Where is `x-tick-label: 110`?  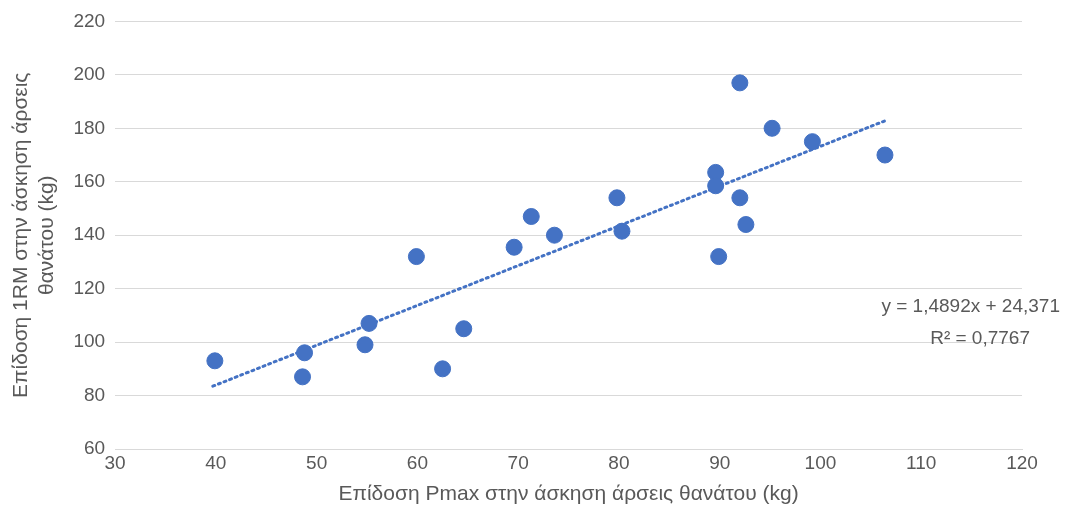 x-tick-label: 110 is located at coordinates (921, 462).